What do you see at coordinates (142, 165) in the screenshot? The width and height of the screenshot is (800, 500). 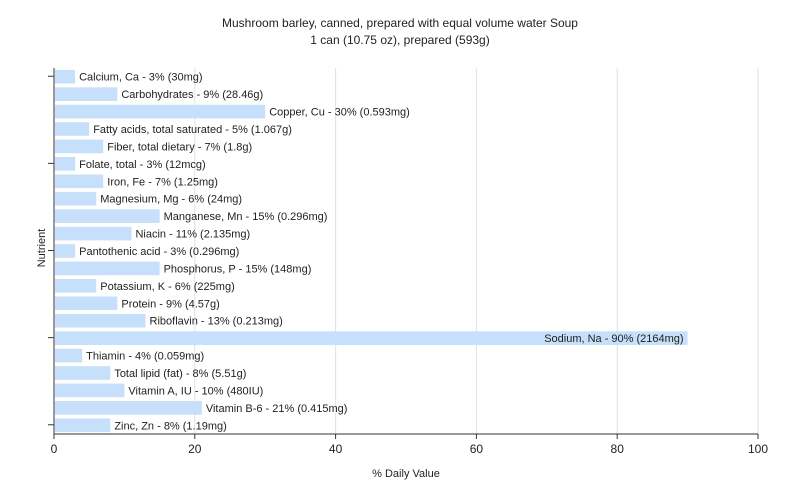 I see `bar-label: Folate, total - 3% (12mcg)` at bounding box center [142, 165].